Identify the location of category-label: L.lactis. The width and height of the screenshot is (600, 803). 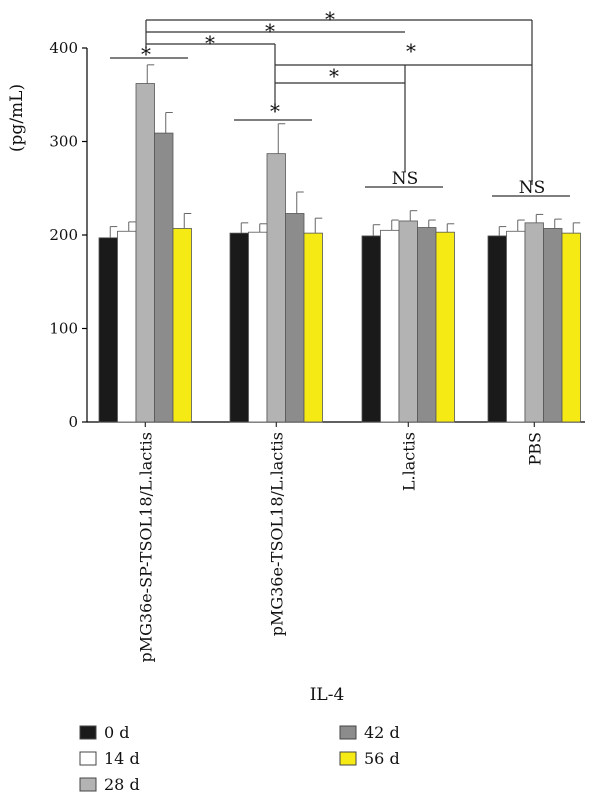
(408, 461).